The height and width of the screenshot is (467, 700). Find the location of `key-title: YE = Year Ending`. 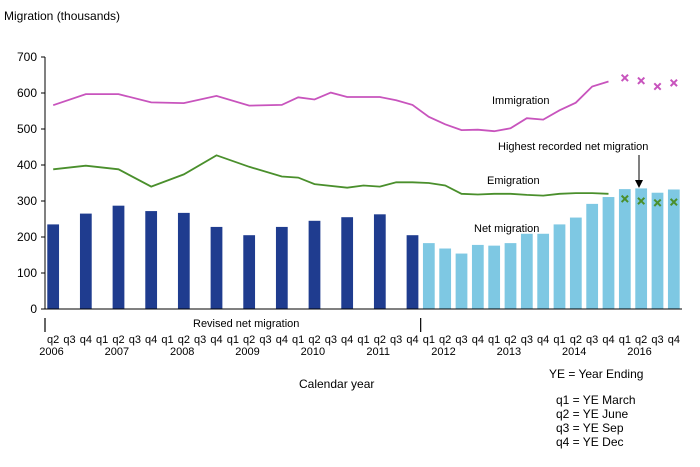

key-title: YE = Year Ending is located at coordinates (596, 374).